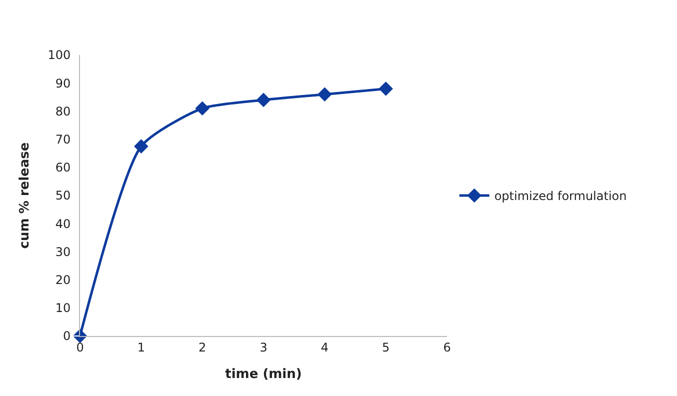 The width and height of the screenshot is (677, 396). I want to click on y-tick-label: 80, so click(63, 111).